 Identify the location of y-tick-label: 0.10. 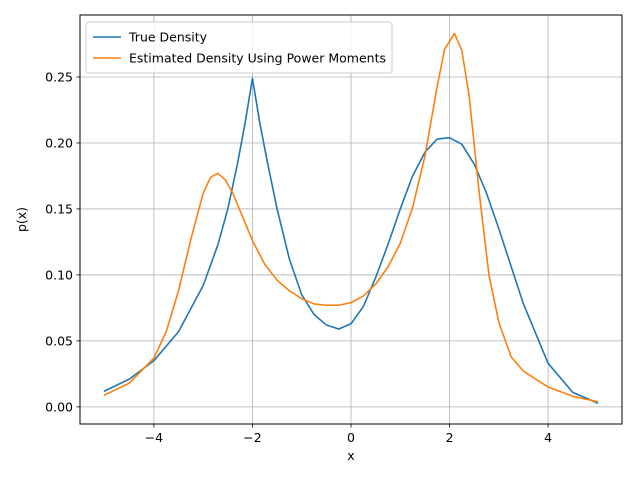
(59, 274).